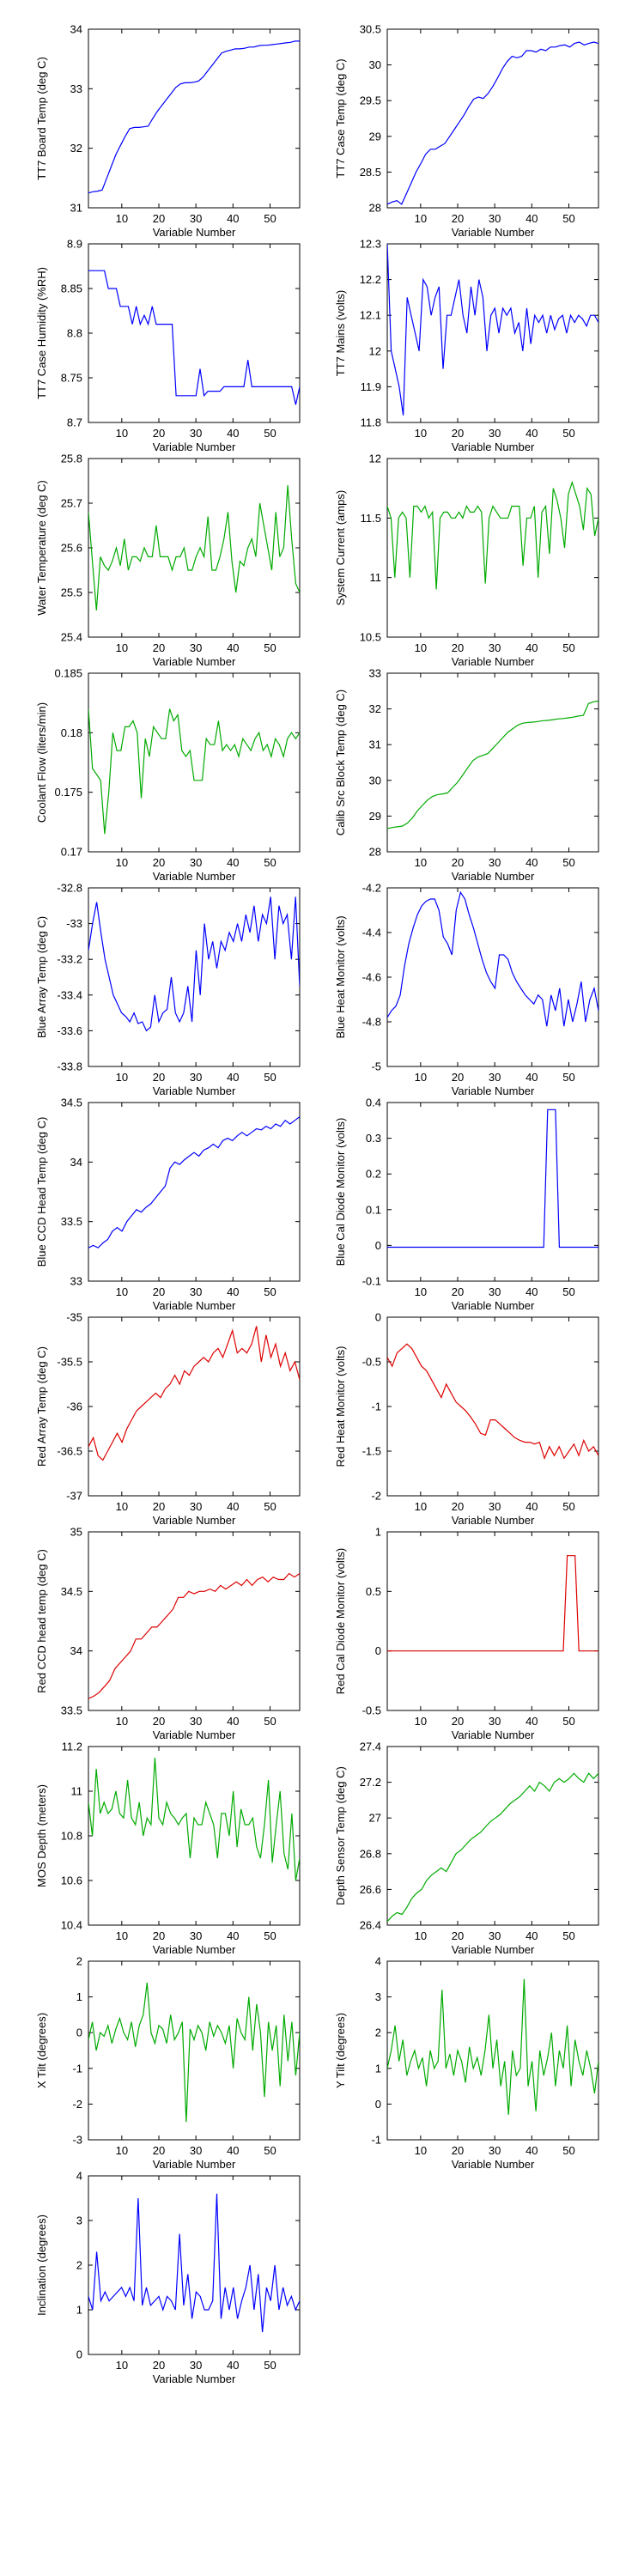  What do you see at coordinates (371, 933) in the screenshot?
I see `y-tick-label: -4.4` at bounding box center [371, 933].